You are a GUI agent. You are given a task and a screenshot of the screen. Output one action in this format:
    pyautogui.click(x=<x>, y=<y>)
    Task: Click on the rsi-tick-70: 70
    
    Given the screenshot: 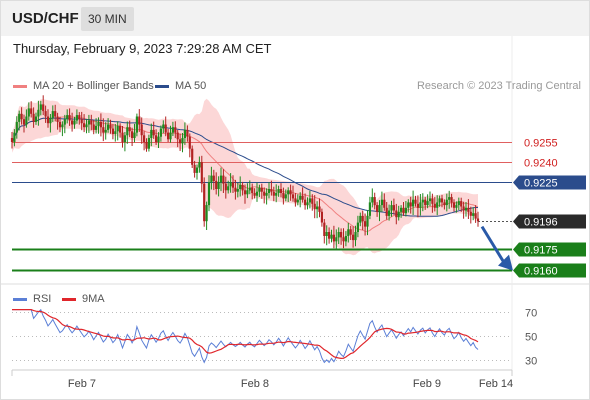 What is the action you would take?
    pyautogui.click(x=531, y=314)
    